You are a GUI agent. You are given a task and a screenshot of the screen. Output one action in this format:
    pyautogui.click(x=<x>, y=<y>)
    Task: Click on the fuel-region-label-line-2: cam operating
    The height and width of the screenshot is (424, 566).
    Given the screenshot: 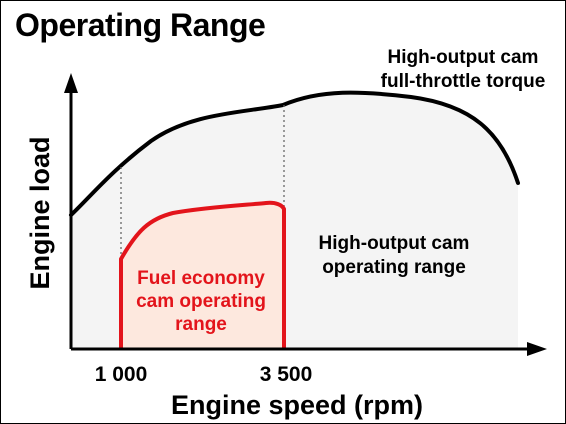 What is the action you would take?
    pyautogui.click(x=201, y=301)
    